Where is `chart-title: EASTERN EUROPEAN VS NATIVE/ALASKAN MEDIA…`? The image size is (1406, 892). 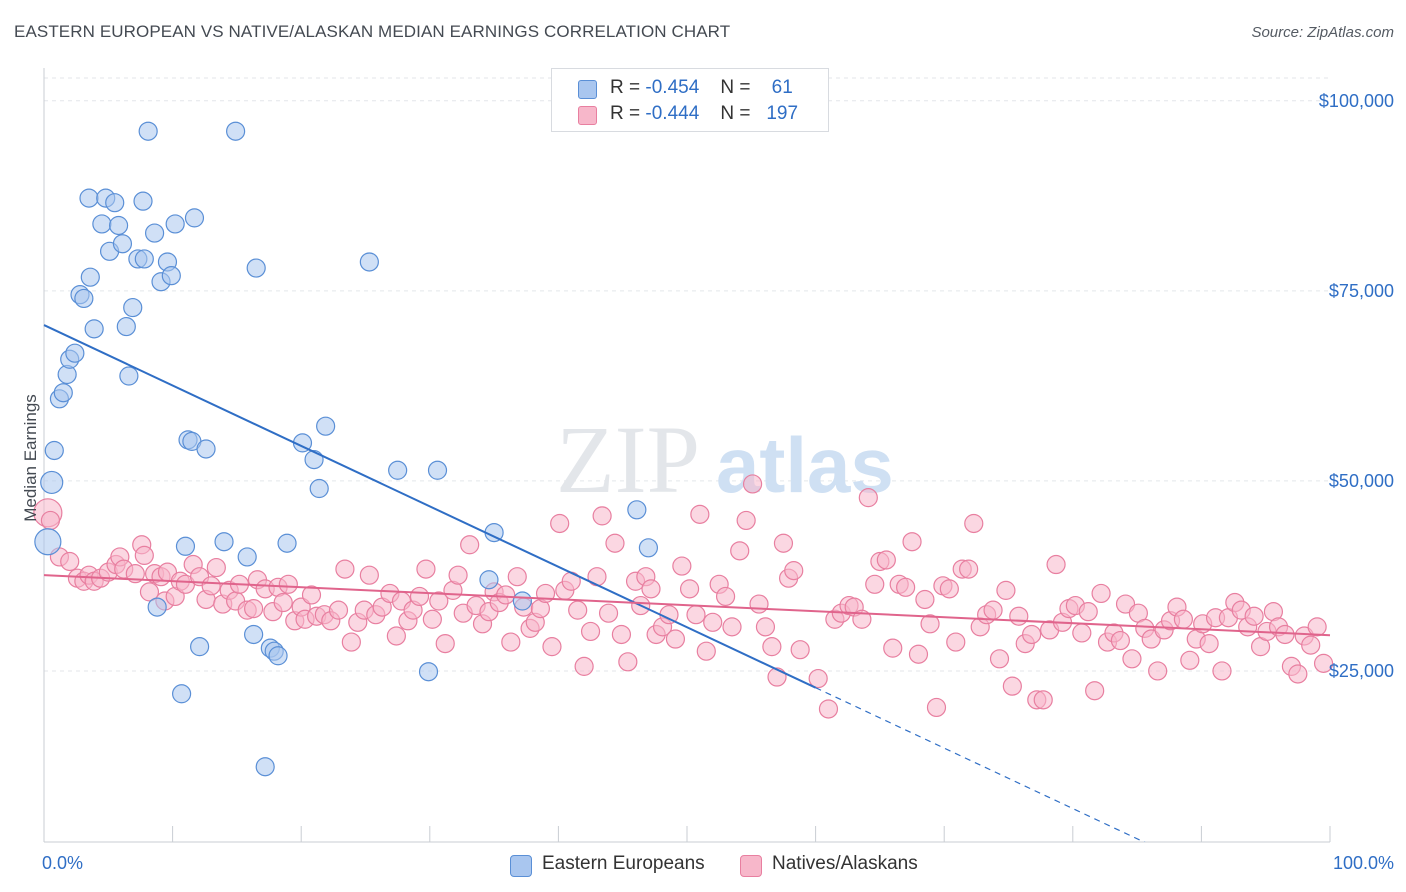 chart-title: EASTERN EUROPEAN VS NATIVE/ALASKAN MEDIA… is located at coordinates (372, 31).